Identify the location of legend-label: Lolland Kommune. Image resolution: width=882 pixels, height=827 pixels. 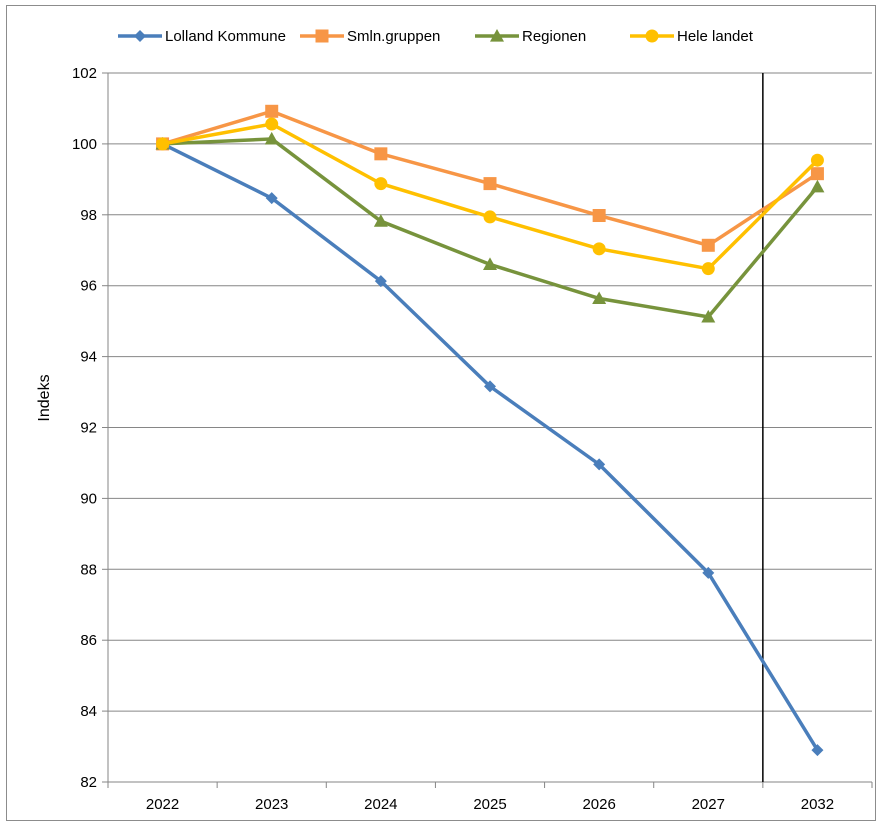
(225, 36).